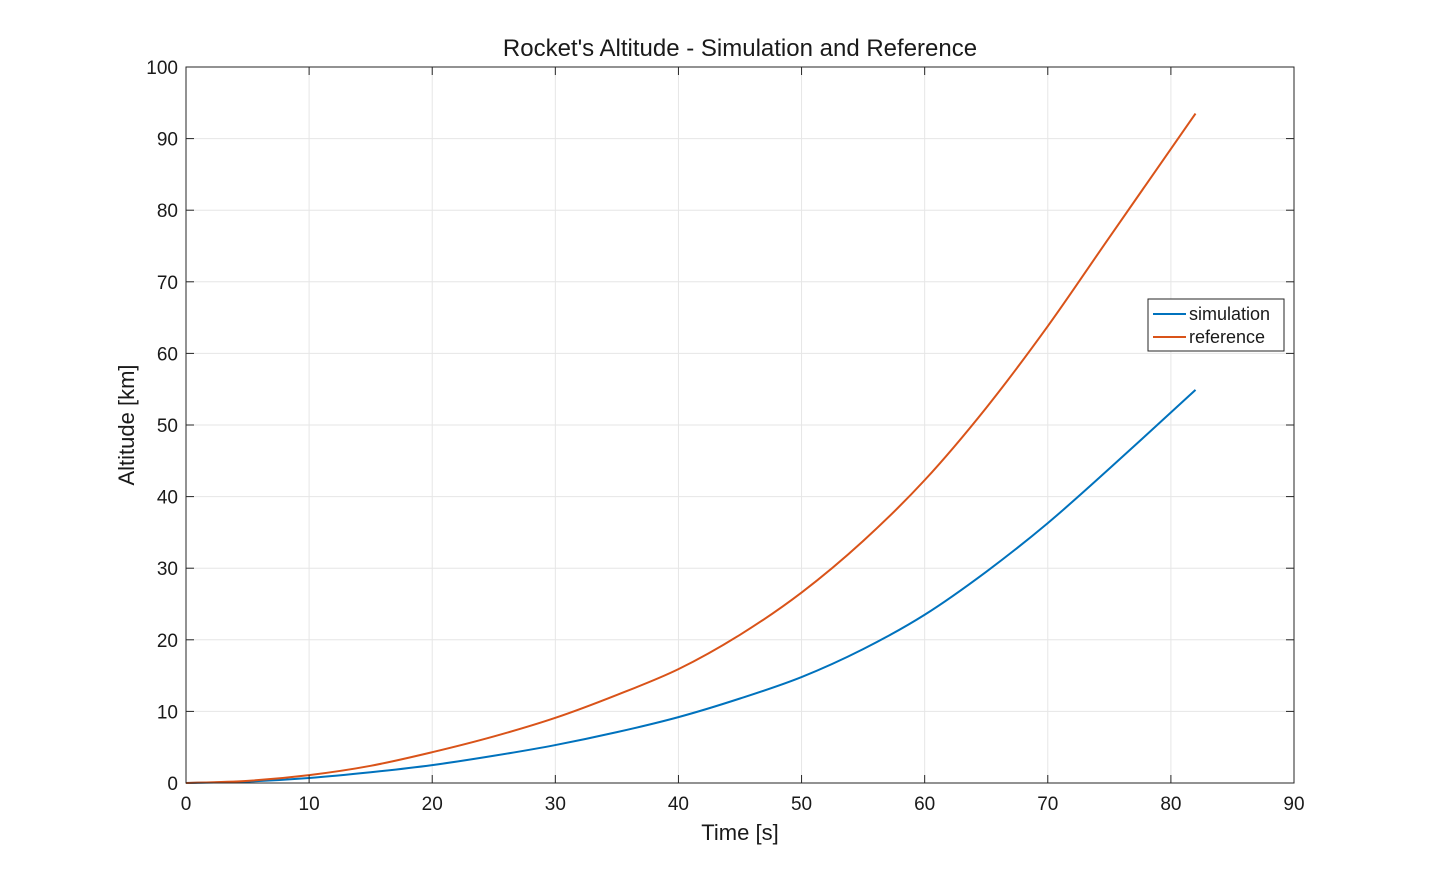 This screenshot has height=885, width=1430. I want to click on x-tick-label: 80, so click(1170, 804).